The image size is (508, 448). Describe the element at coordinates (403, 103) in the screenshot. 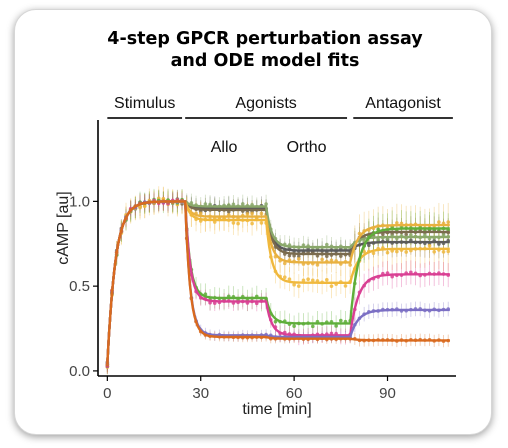

I see `phase-label: Antagonist` at that location.